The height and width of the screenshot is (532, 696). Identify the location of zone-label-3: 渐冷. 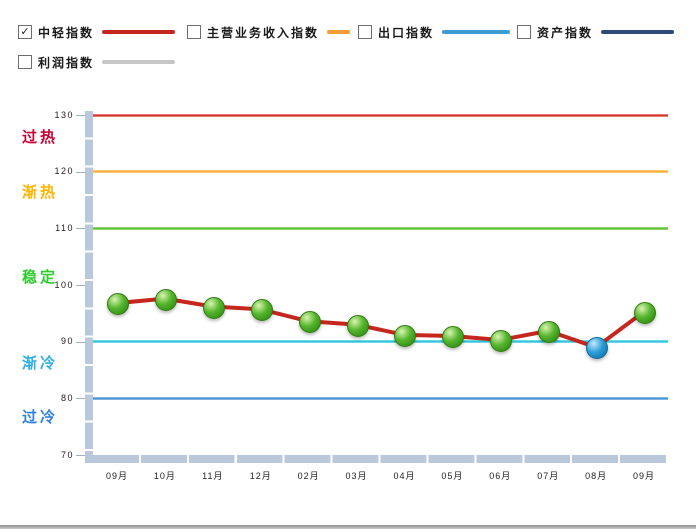
(40, 364).